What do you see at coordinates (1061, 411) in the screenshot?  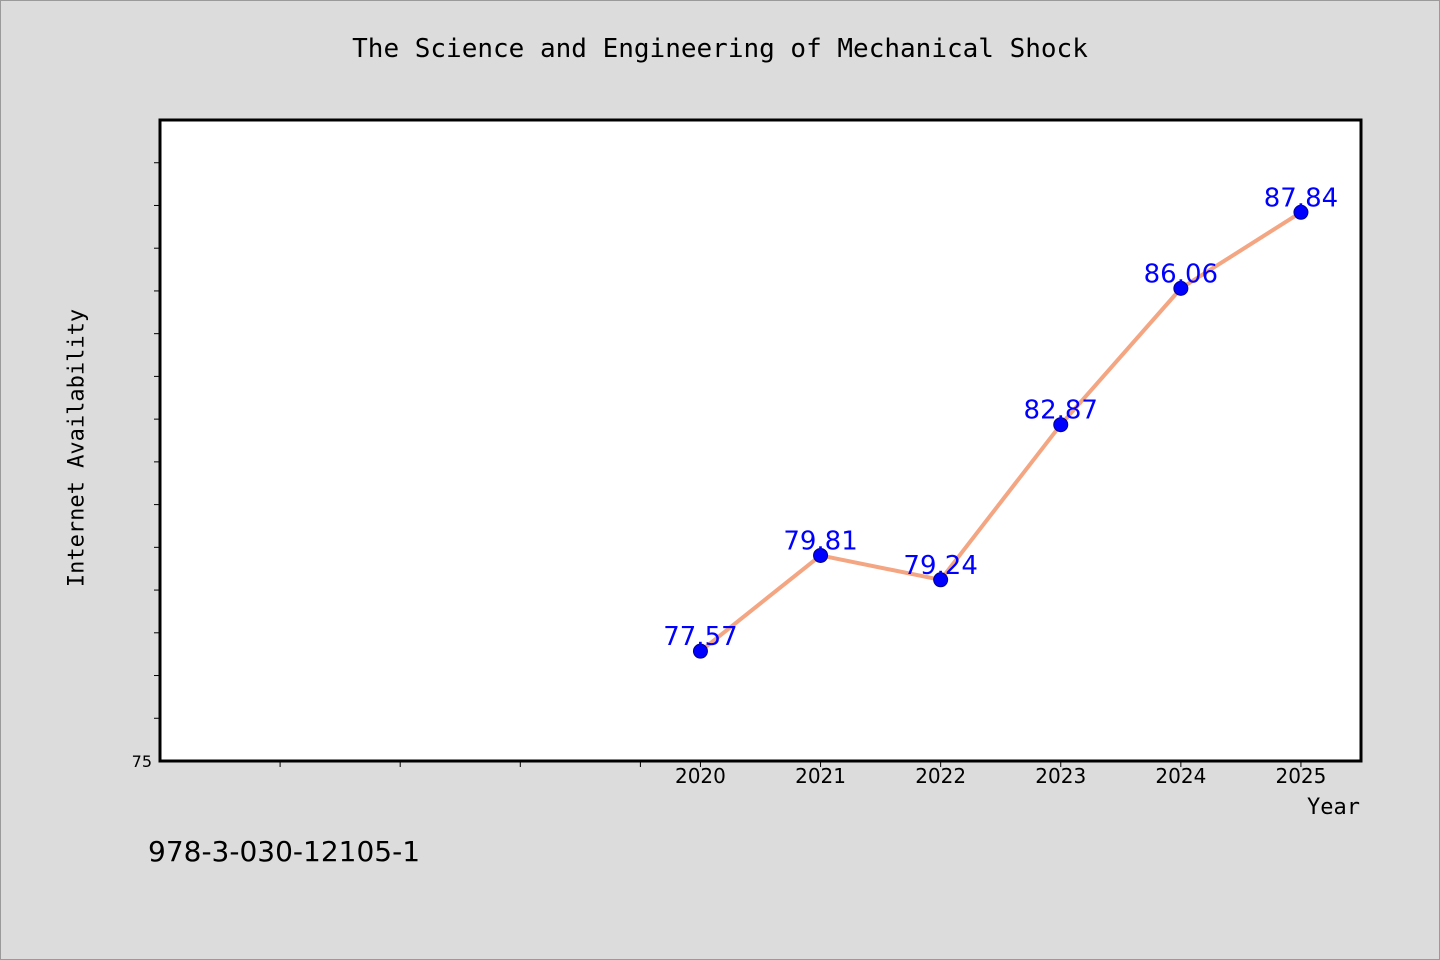 I see `data-label: 82.87` at bounding box center [1061, 411].